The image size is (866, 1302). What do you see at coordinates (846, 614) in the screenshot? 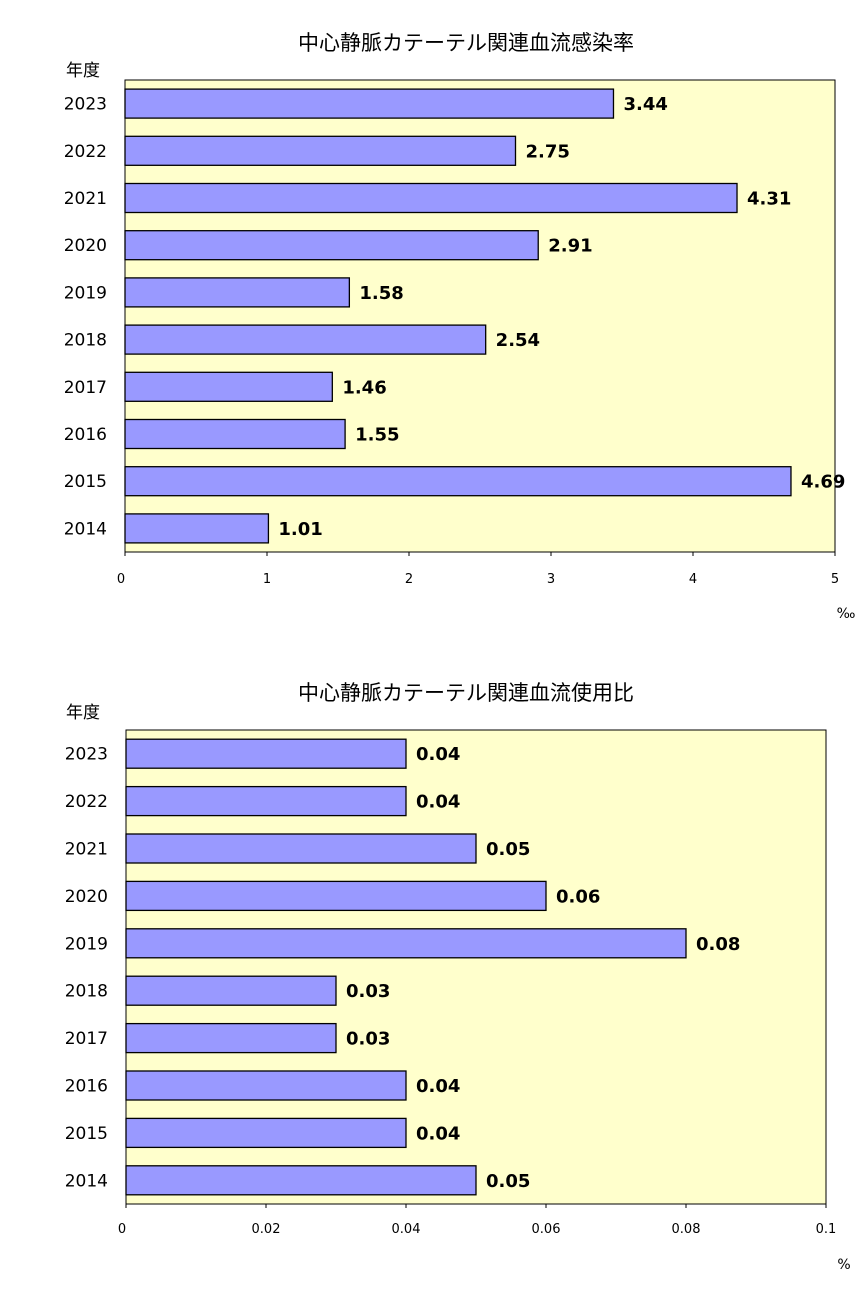
I see `x-axis-unit: ‰` at bounding box center [846, 614].